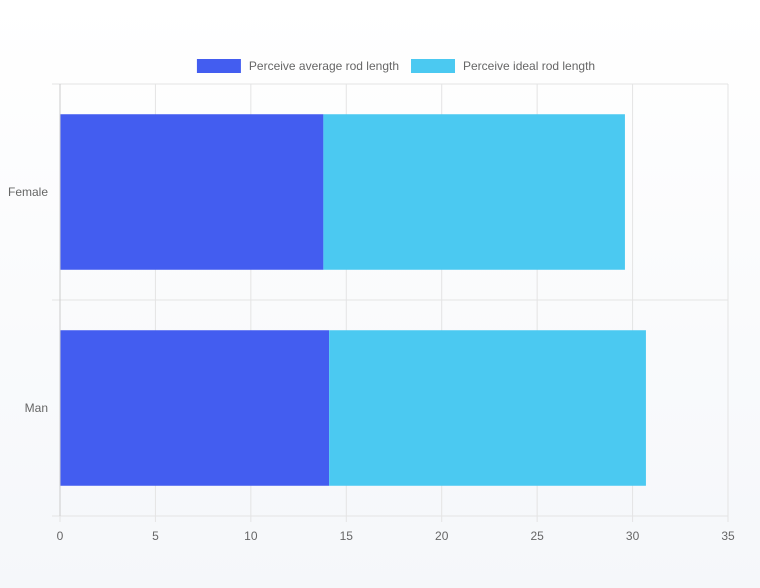 The width and height of the screenshot is (760, 588). Describe the element at coordinates (347, 536) in the screenshot. I see `x-tick-label: 15` at that location.